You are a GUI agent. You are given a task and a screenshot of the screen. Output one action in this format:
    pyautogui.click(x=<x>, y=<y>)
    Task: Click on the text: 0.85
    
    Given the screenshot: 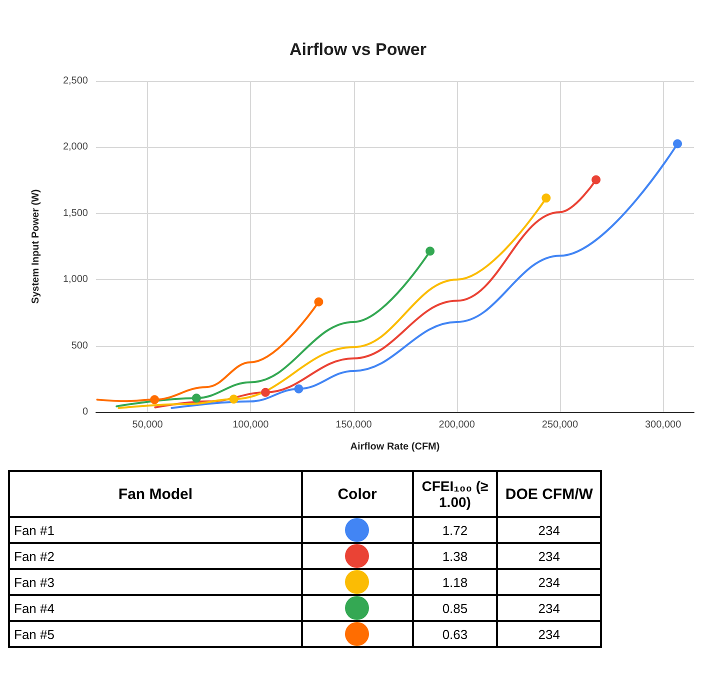 What is the action you would take?
    pyautogui.click(x=455, y=608)
    